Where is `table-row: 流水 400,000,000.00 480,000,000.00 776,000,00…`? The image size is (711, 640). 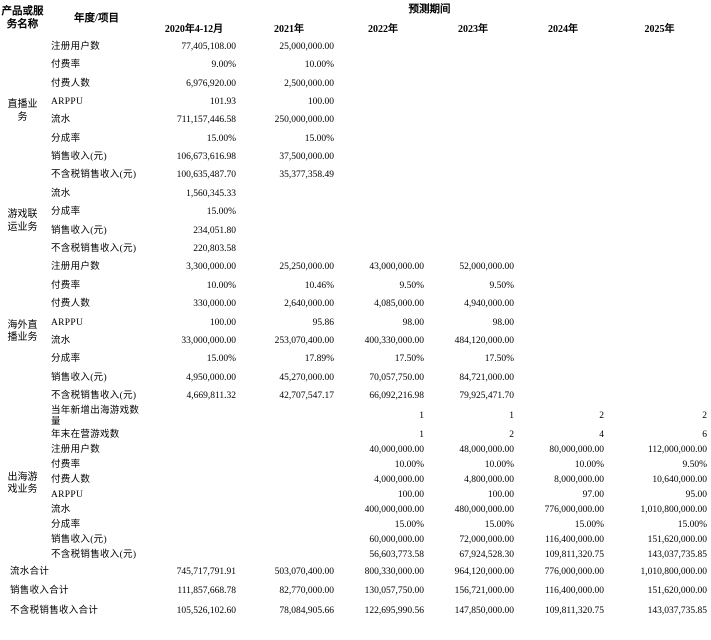
table-row: 流水 400,000,000.00 480,000,000.00 776,000,00… is located at coordinates (355, 510).